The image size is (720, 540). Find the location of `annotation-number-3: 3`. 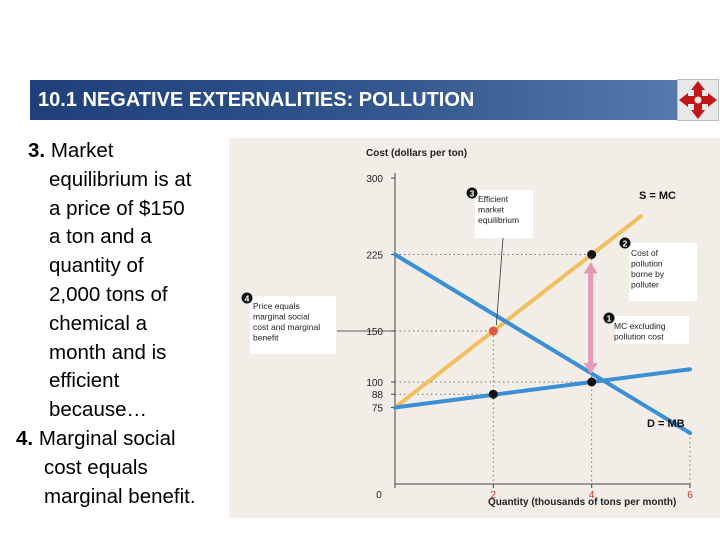

annotation-number-3: 3 is located at coordinates (472, 194).